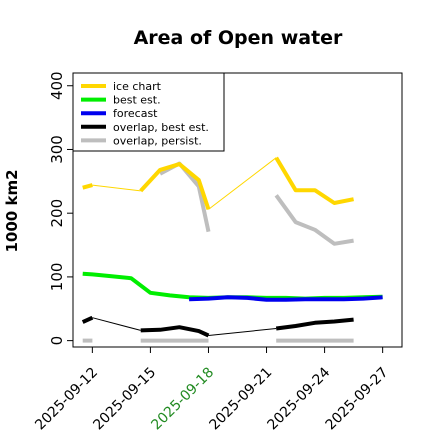 The image size is (440, 440). What do you see at coordinates (232, 286) in the screenshot?
I see `series-line-best-est` at bounding box center [232, 286].